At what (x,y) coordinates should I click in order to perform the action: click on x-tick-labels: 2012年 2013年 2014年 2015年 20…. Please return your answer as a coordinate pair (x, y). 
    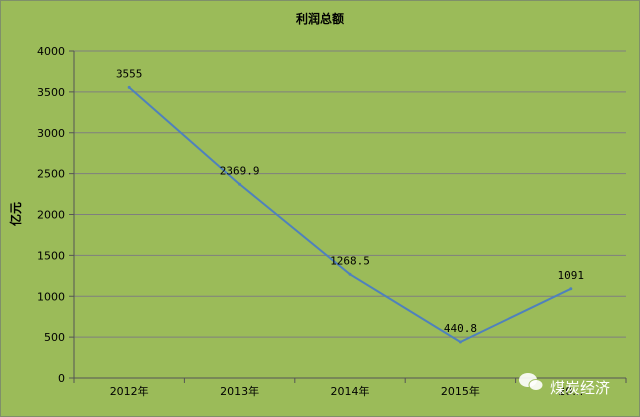
    Looking at the image, I should click on (347, 391).